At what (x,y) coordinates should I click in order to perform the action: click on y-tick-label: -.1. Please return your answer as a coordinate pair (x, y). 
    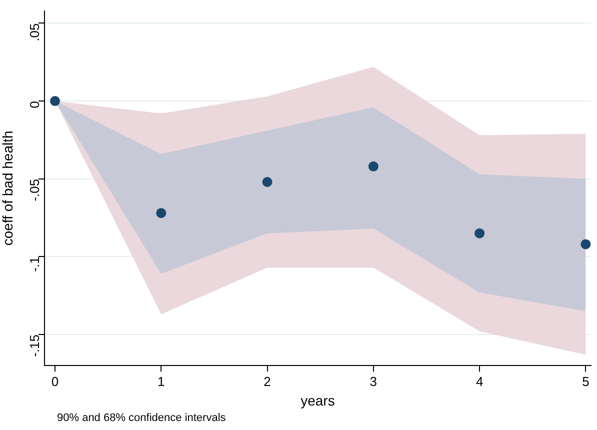
    Looking at the image, I should click on (34, 264).